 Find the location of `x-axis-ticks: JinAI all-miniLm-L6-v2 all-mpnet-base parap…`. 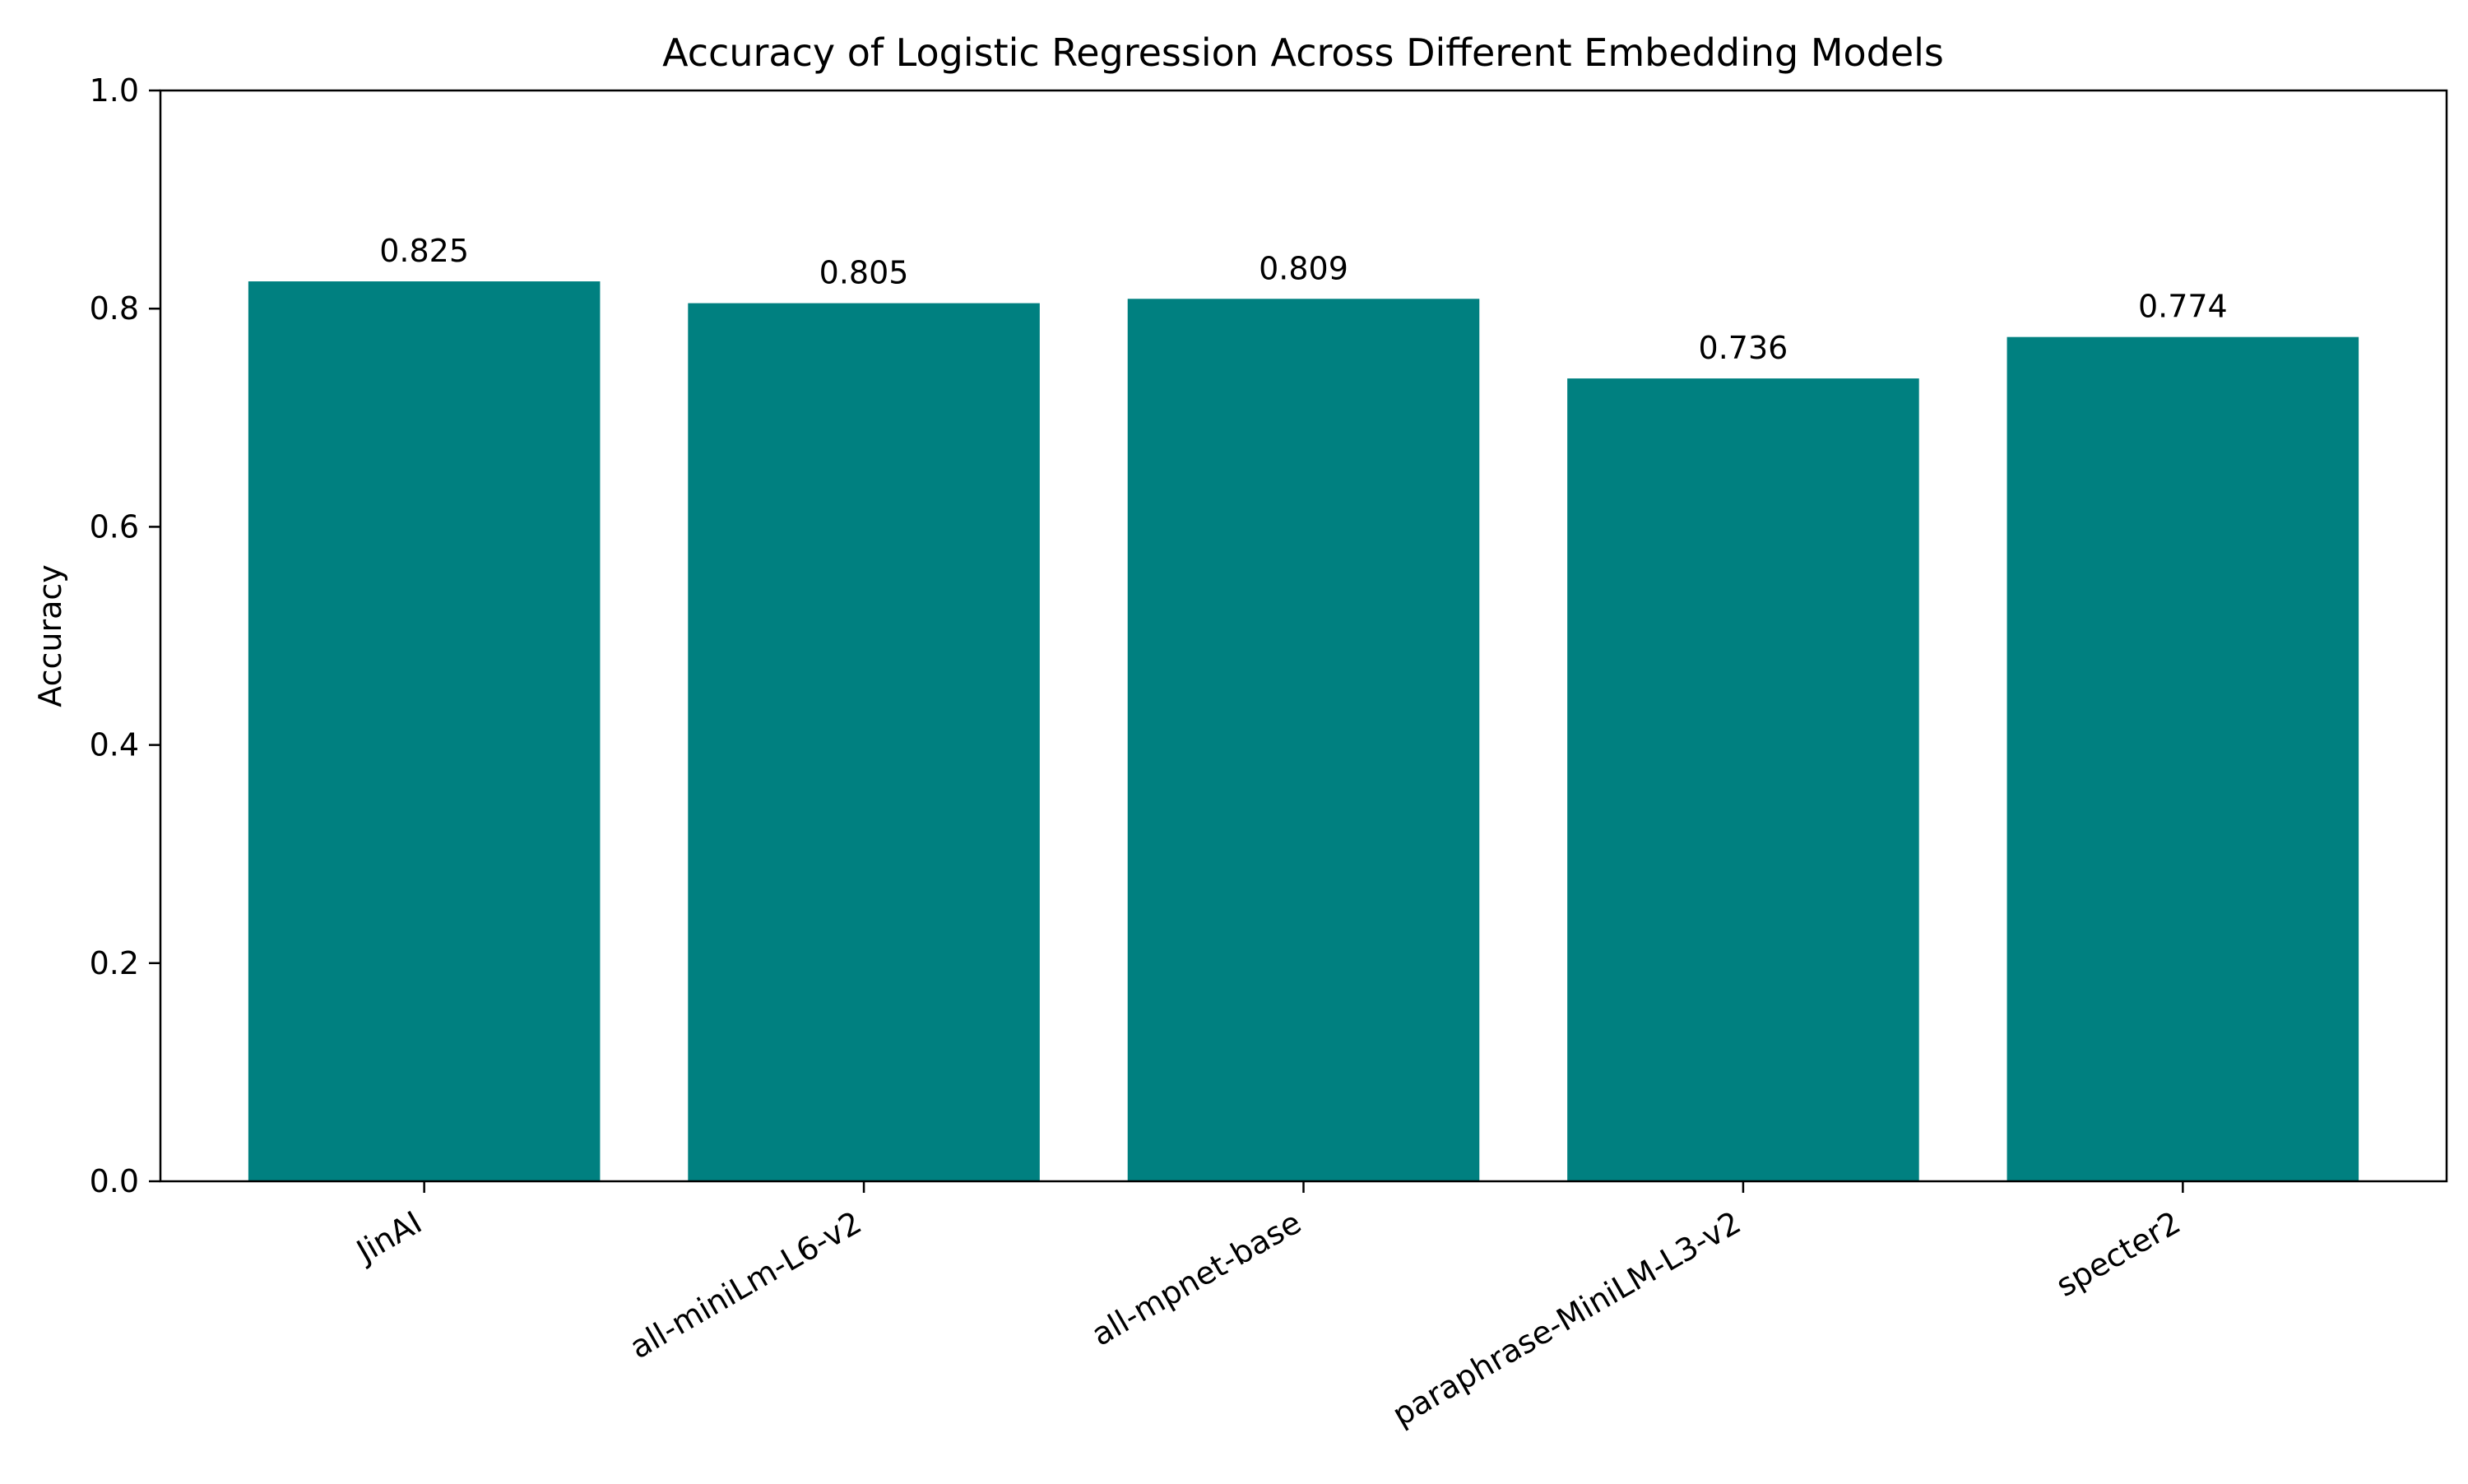

x-axis-ticks: JinAI all-miniLm-L6-v2 all-mpnet-base parap… is located at coordinates (1268, 1307).